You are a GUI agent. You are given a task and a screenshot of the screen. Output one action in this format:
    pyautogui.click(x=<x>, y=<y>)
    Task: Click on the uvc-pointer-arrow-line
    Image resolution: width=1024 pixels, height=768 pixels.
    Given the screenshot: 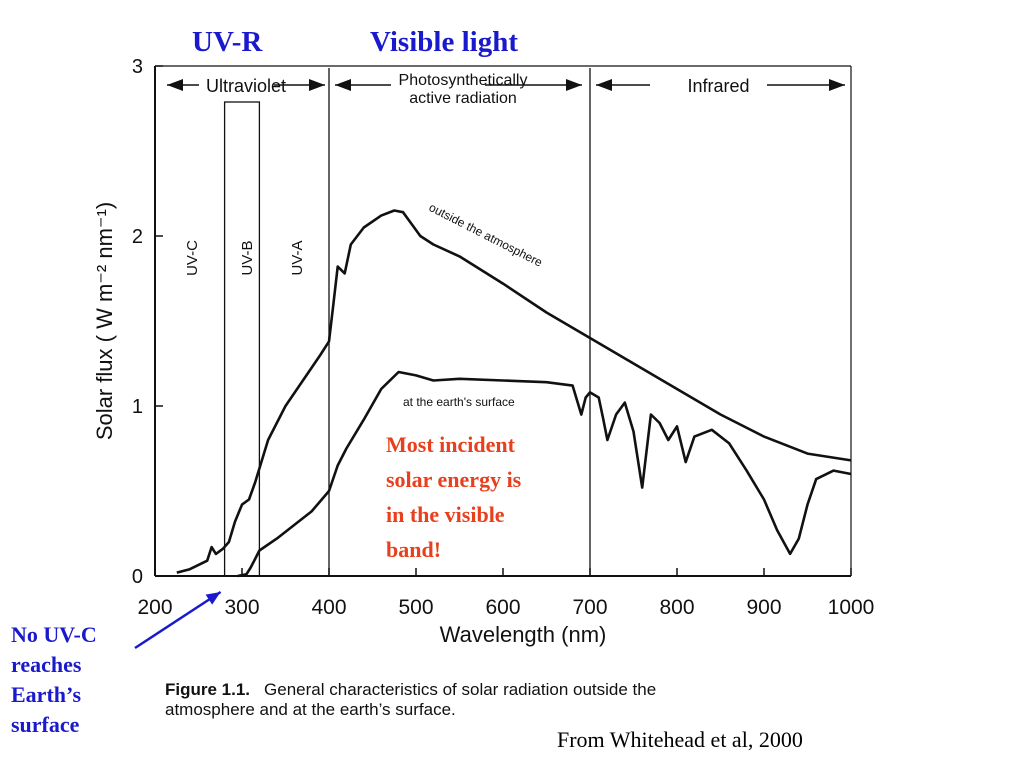 What is the action you would take?
    pyautogui.click(x=178, y=620)
    